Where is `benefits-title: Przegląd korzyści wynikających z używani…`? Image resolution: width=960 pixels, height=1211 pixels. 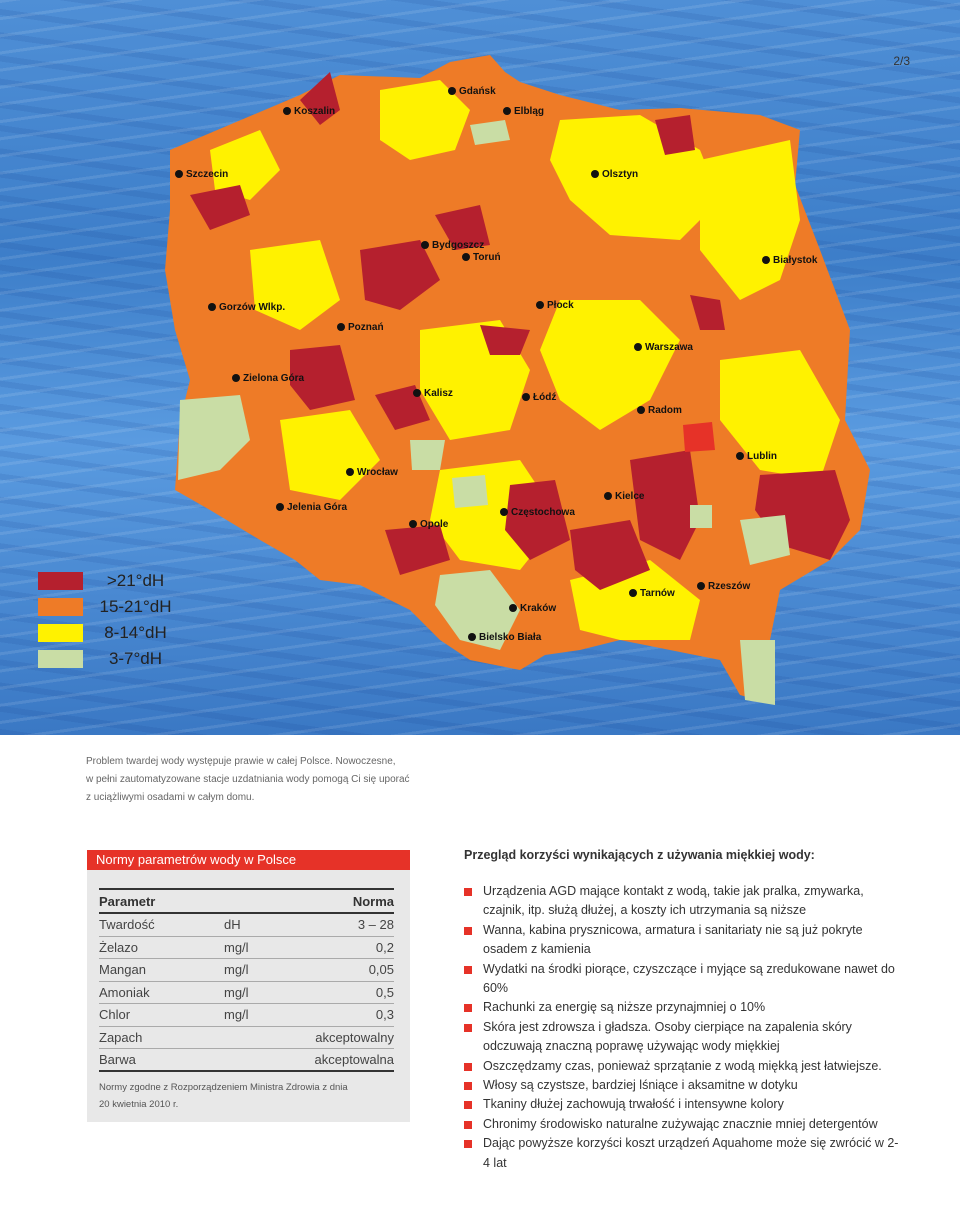
benefits-title: Przegląd korzyści wynikających z używani… is located at coordinates (639, 855).